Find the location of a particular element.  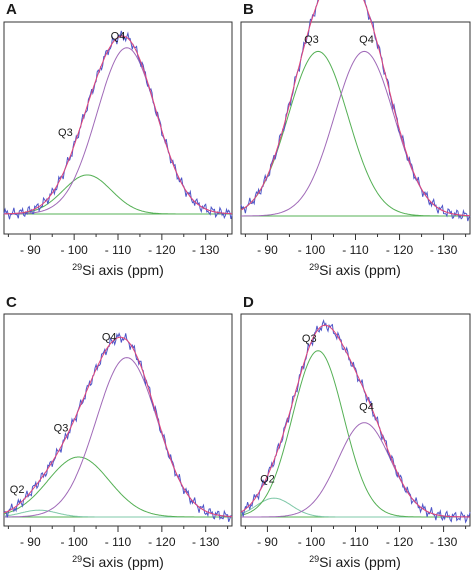

panel-d-x-axis-label: 29Si axis (ppm) is located at coordinates (355, 562).